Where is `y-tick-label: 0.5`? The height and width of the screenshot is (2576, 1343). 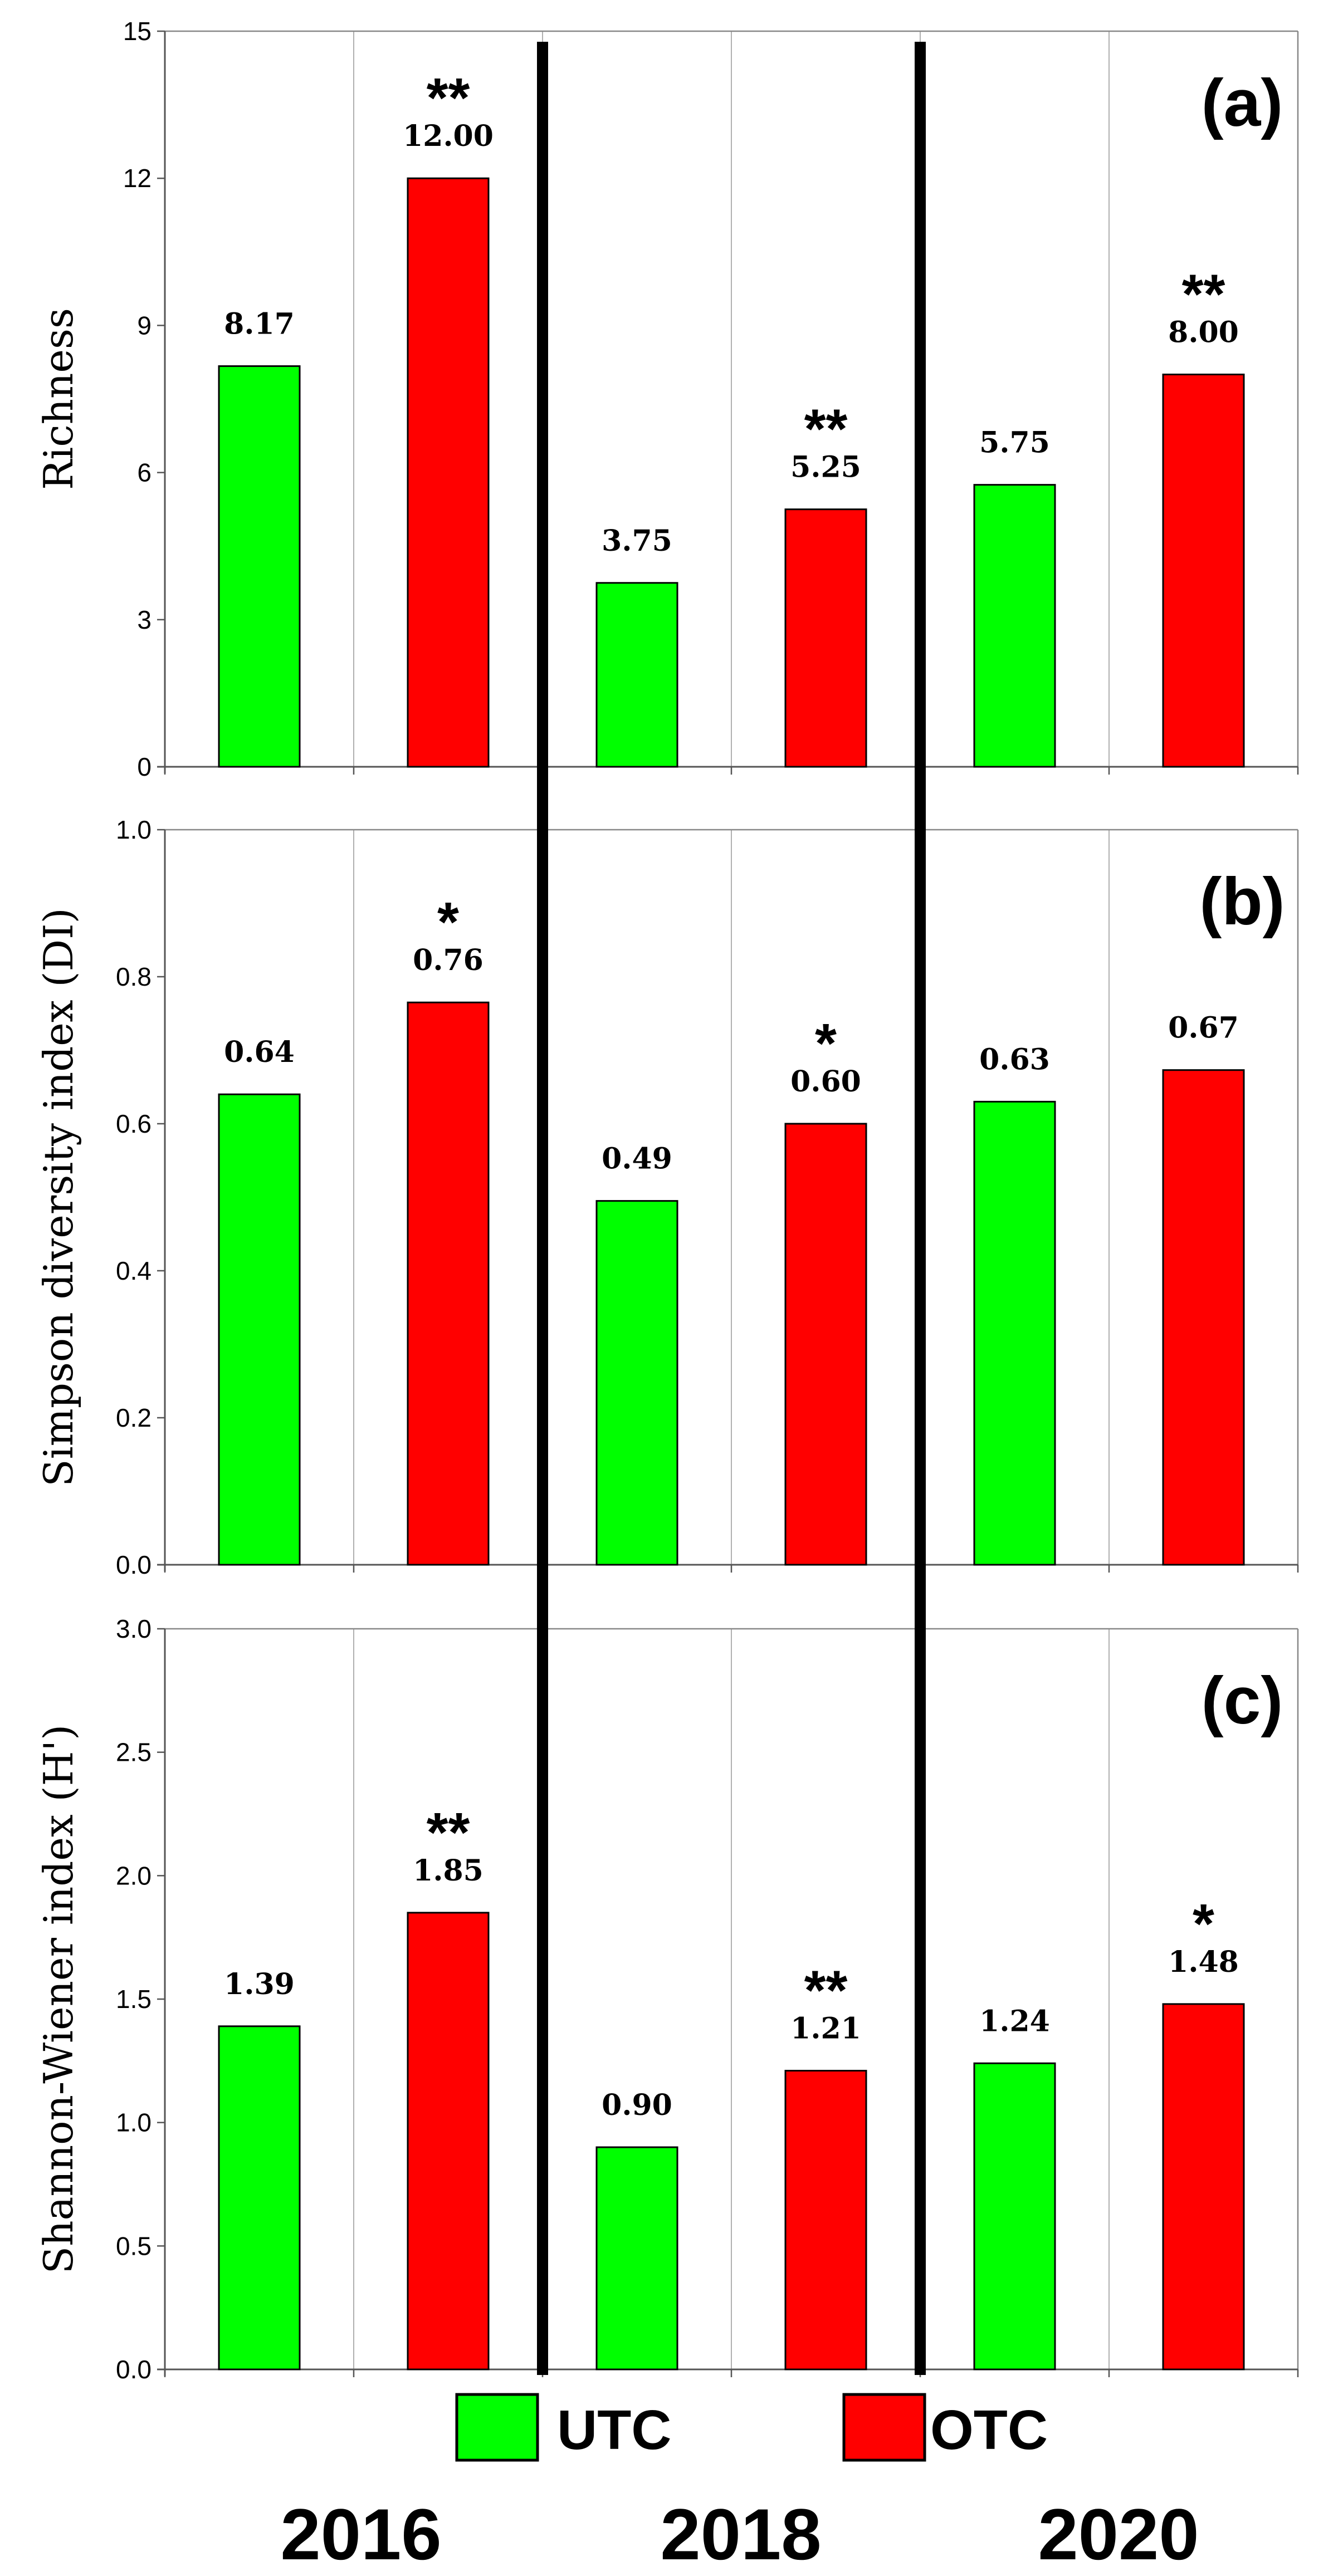 y-tick-label: 0.5 is located at coordinates (134, 2245).